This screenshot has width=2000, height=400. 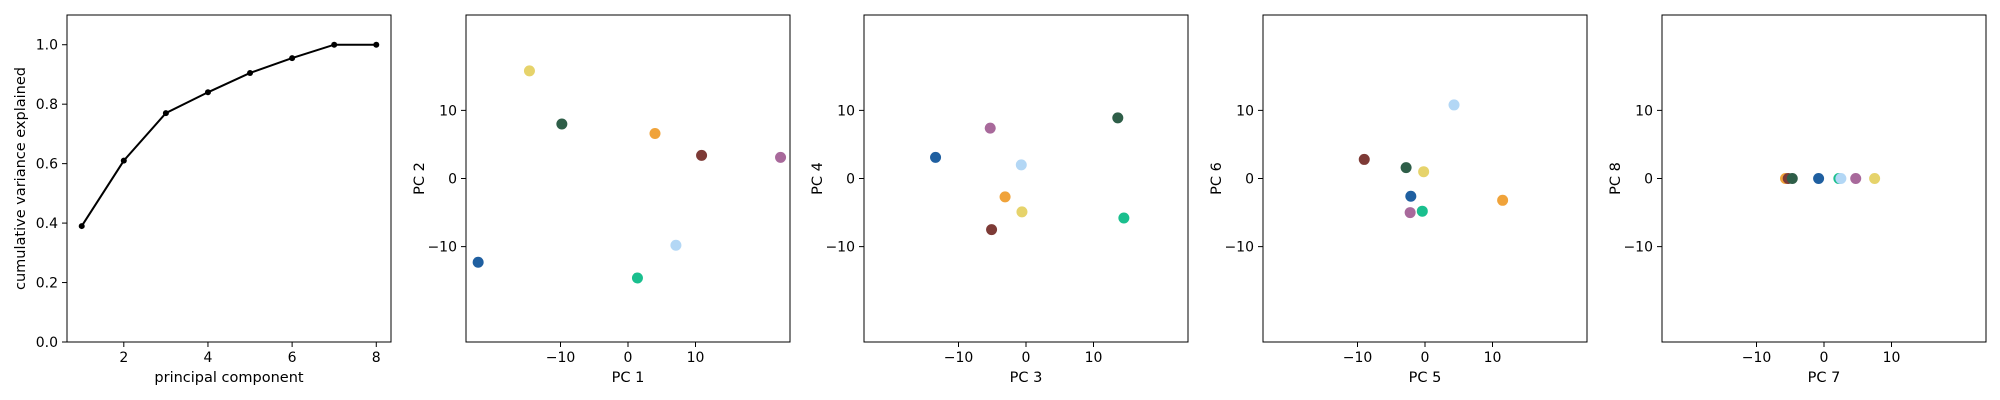 What do you see at coordinates (47, 165) in the screenshot?
I see `y-tick-label: 0.6` at bounding box center [47, 165].